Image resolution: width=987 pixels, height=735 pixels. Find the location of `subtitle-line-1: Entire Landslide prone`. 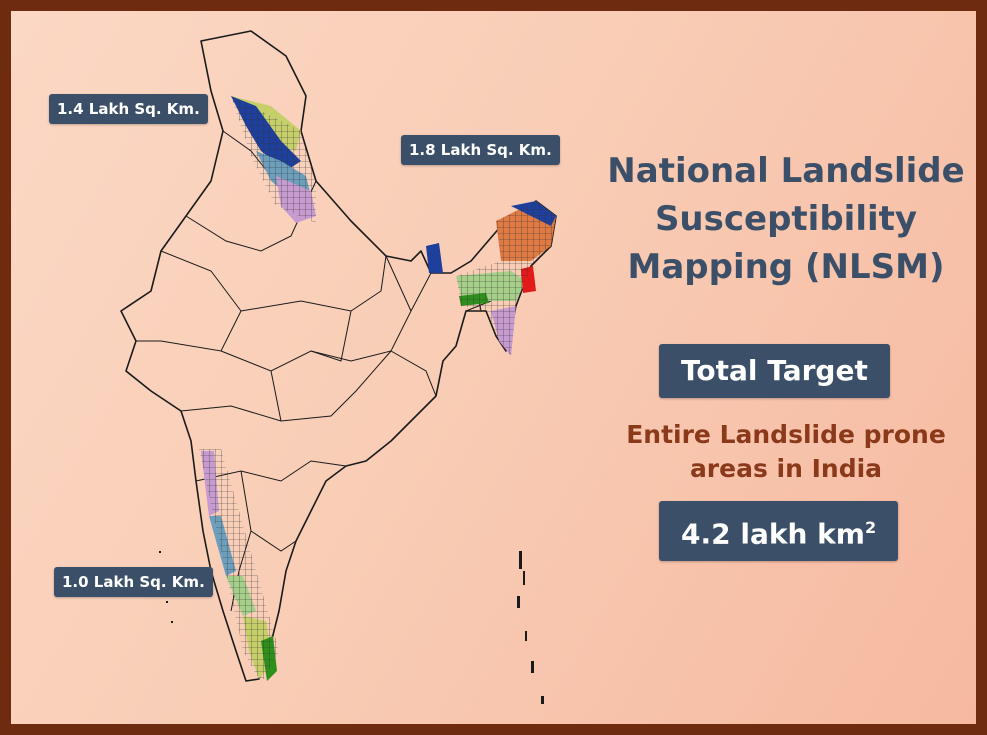

subtitle-line-1: Entire Landslide prone is located at coordinates (786, 434).